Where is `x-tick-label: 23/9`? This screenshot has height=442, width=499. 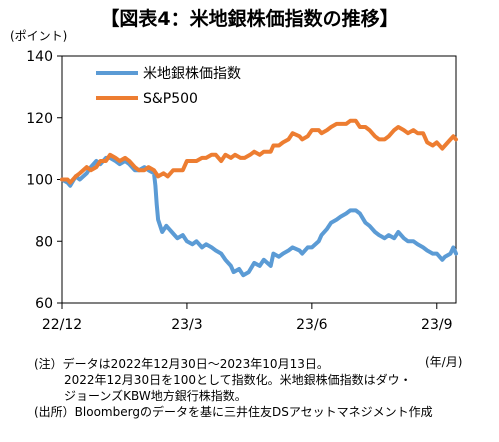 x-tick-label: 23/9 is located at coordinates (436, 325).